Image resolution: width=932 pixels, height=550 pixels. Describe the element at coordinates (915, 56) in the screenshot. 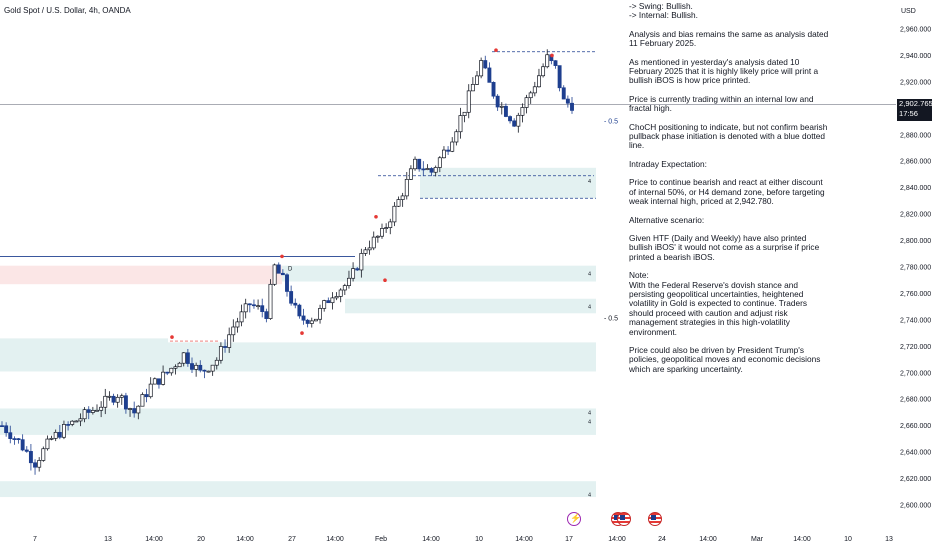

I see `price-tick-label: 2,940.000` at that location.